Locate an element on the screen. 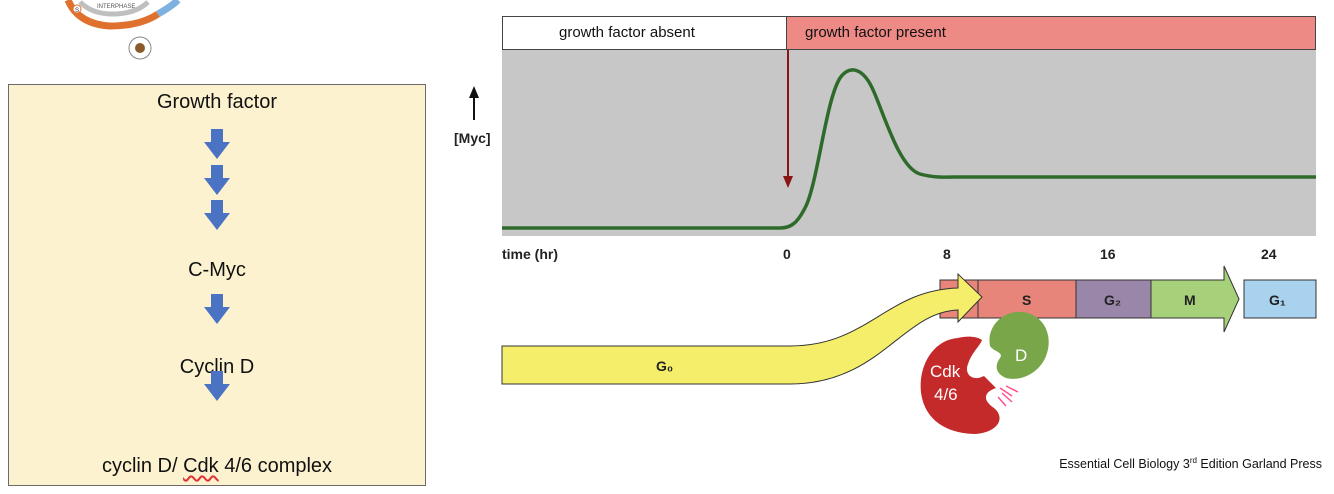  g1-phase-box is located at coordinates (1280, 299).